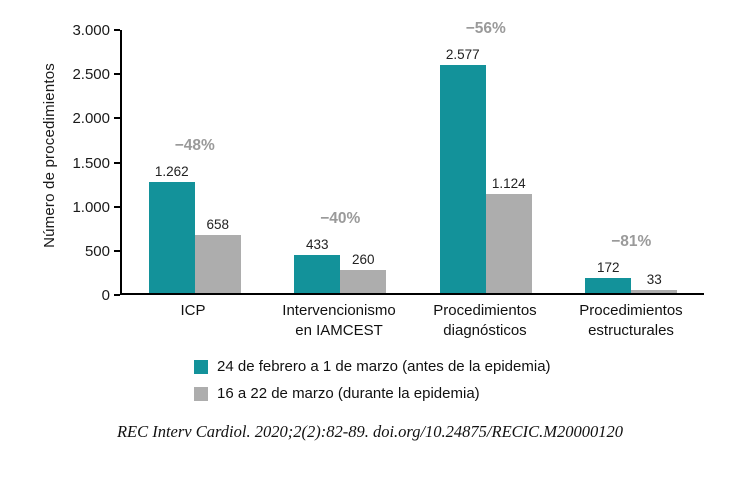 The height and width of the screenshot is (485, 740). What do you see at coordinates (194, 145) in the screenshot?
I see `percent-change-label: −48%` at bounding box center [194, 145].